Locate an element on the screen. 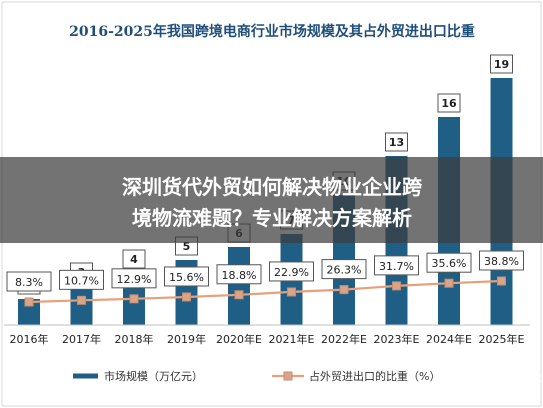  bar-value-label-7: 13 is located at coordinates (396, 142).